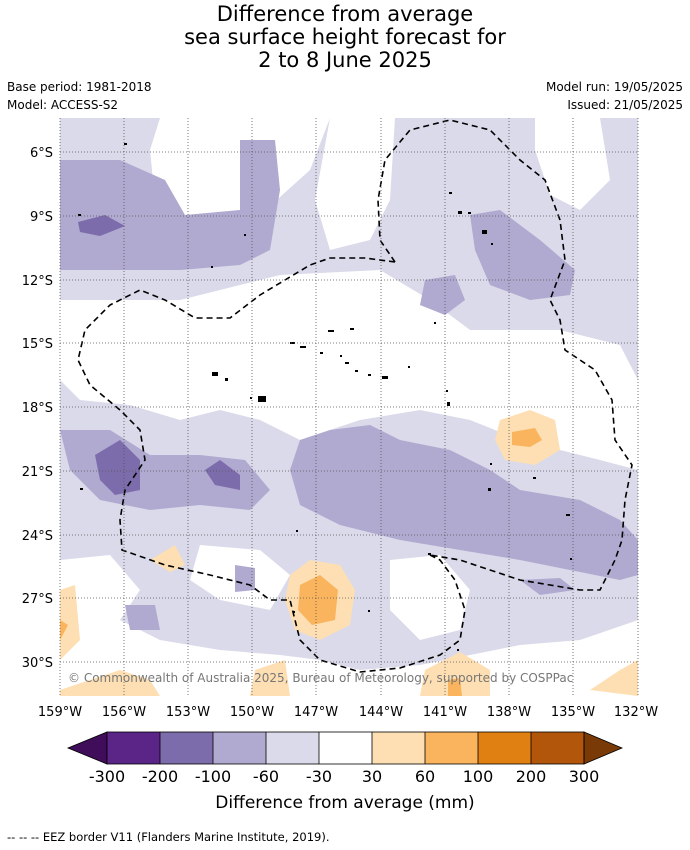 Image resolution: width=690 pixels, height=850 pixels. I want to click on lat-label: 9°S, so click(41, 217).